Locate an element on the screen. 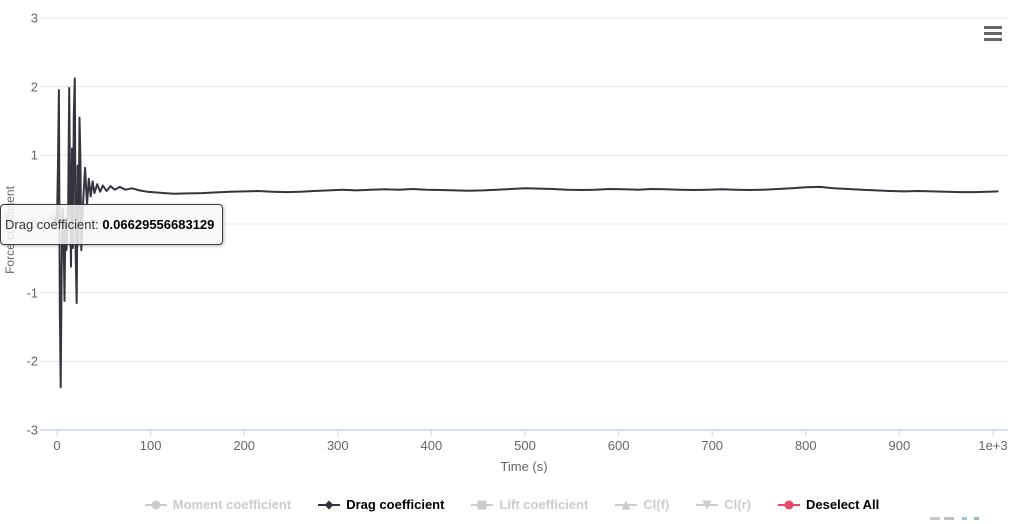 Image resolution: width=1024 pixels, height=524 pixels. tooltip: Drag coefficient: 0.06629556683129 is located at coordinates (112, 224).